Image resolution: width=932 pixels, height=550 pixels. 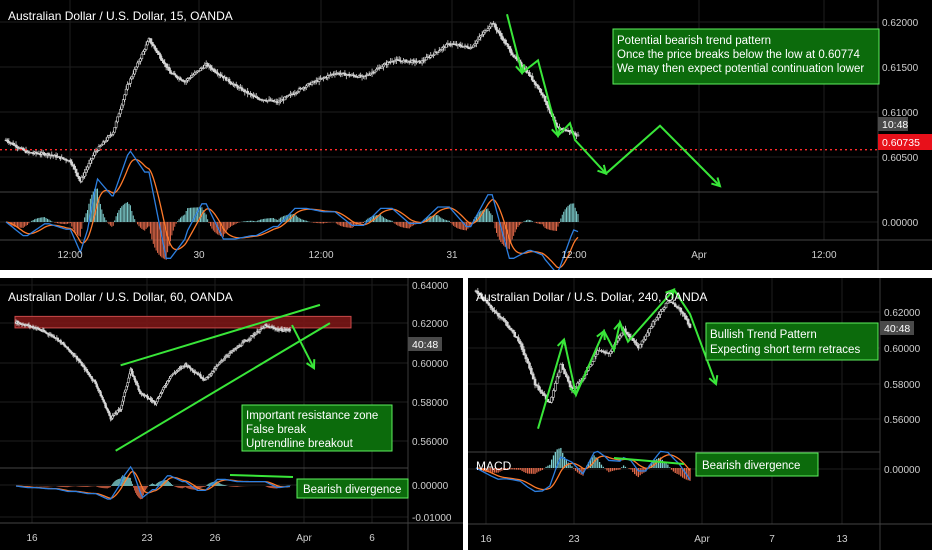 What do you see at coordinates (716, 182) in the screenshot?
I see `arrow-head` at bounding box center [716, 182].